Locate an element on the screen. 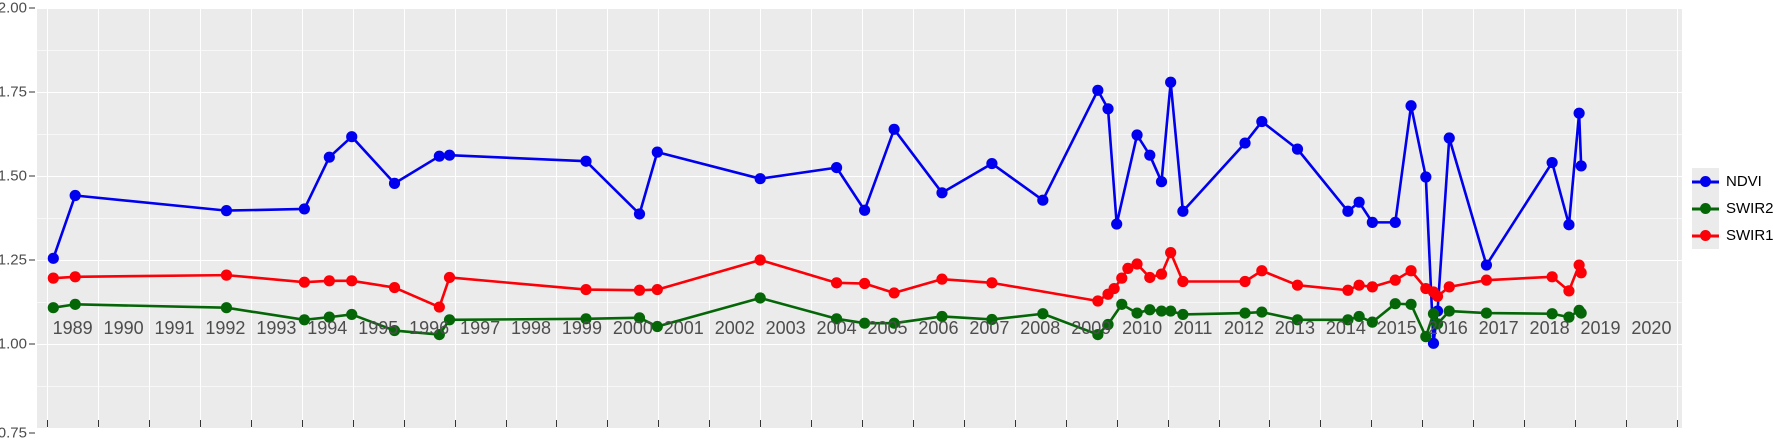  series-swir2 is located at coordinates (817, 317).